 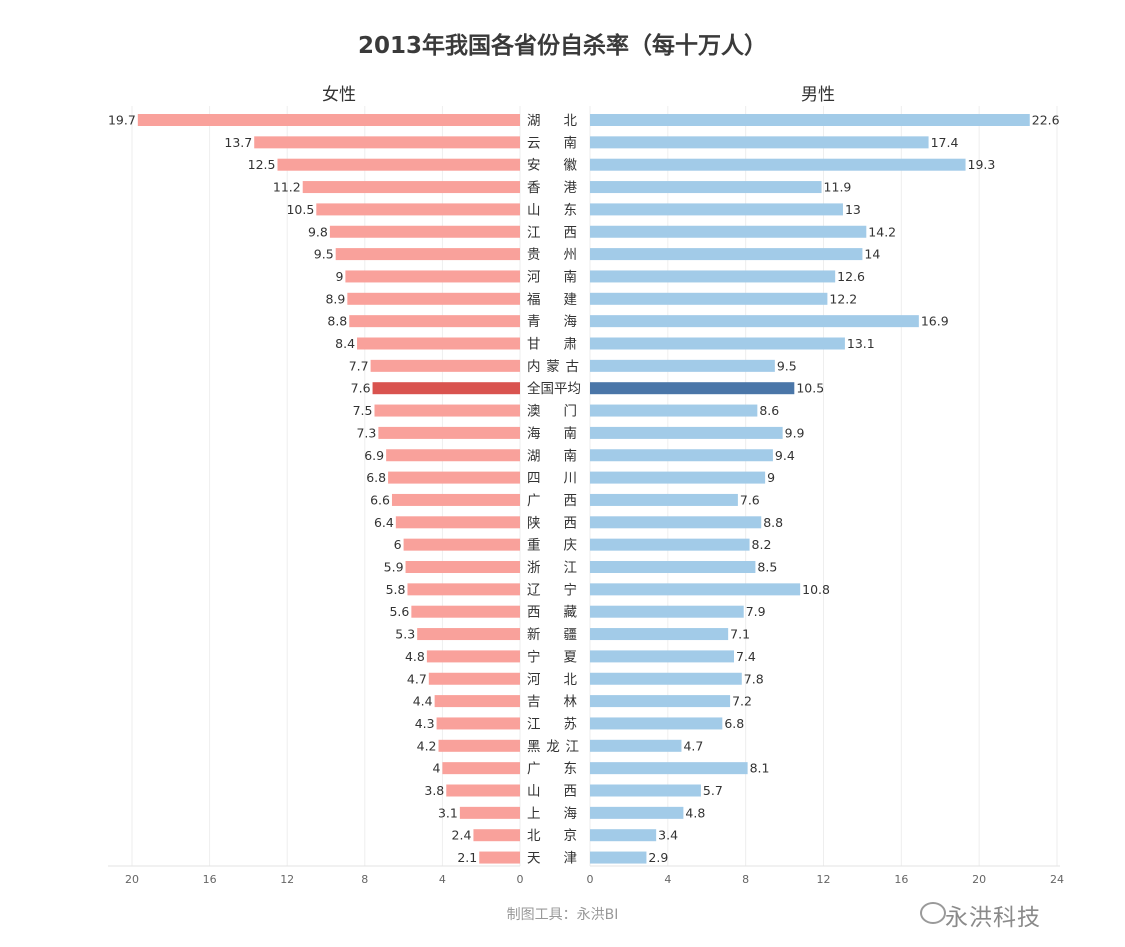 What do you see at coordinates (384, 522) in the screenshot?
I see `female-value-label: 6.4` at bounding box center [384, 522].